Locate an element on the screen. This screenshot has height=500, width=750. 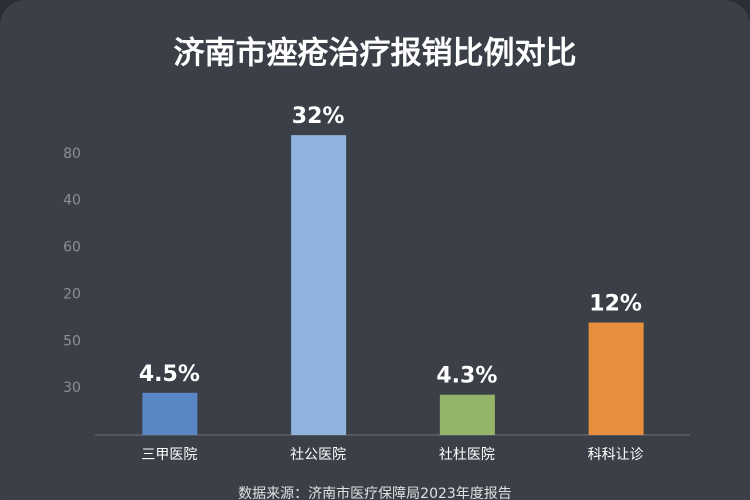
chart-title: 济南市痤疮治疗报销比例对比 is located at coordinates (375, 54).